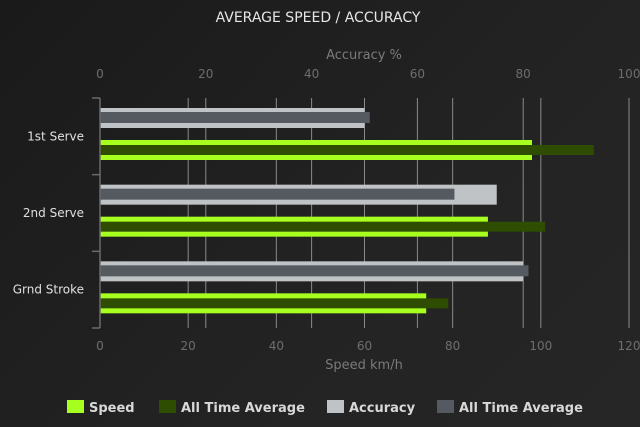 The width and height of the screenshot is (640, 427). Describe the element at coordinates (364, 365) in the screenshot. I see `bottom-axis-label: Speed km/h` at that location.